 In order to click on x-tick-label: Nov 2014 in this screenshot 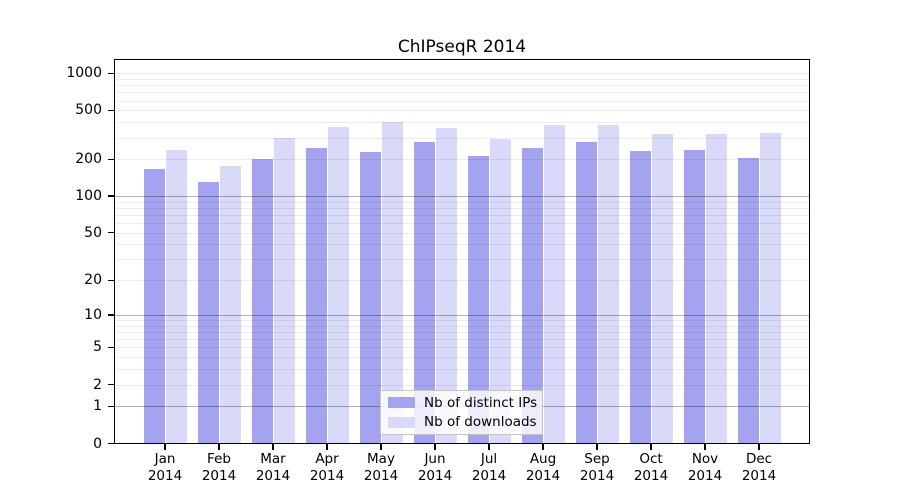, I will do `click(705, 468)`.